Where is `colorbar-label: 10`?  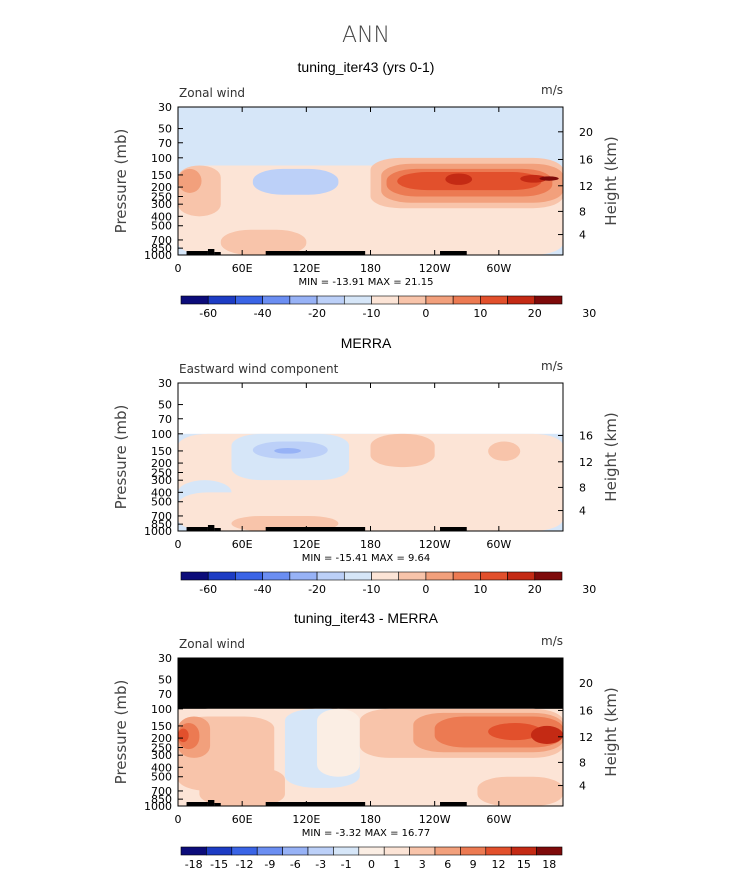
colorbar-label: 10 is located at coordinates (480, 589).